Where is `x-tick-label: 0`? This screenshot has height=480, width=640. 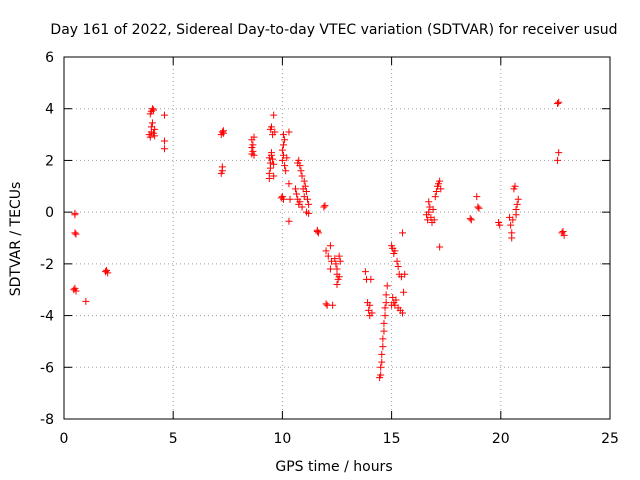 x-tick-label: 0 is located at coordinates (64, 439).